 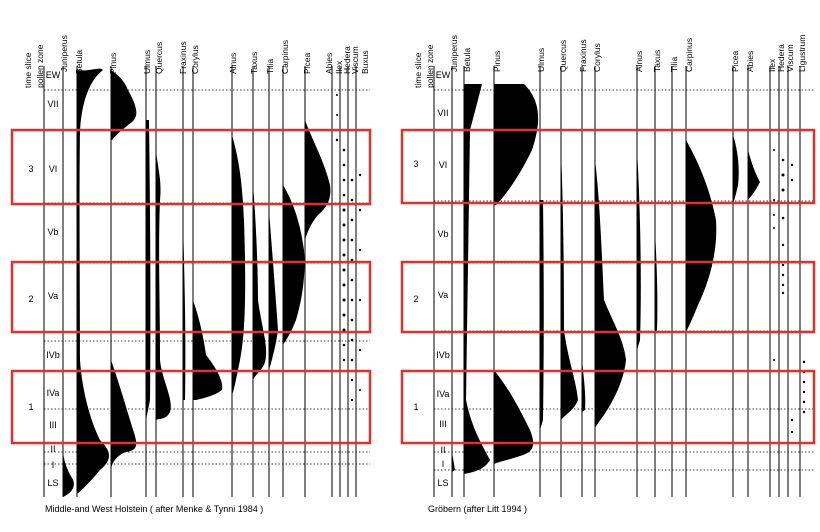 What do you see at coordinates (478, 509) in the screenshot?
I see `caption-grobern: Gröbern (after Litt 1994 )` at bounding box center [478, 509].